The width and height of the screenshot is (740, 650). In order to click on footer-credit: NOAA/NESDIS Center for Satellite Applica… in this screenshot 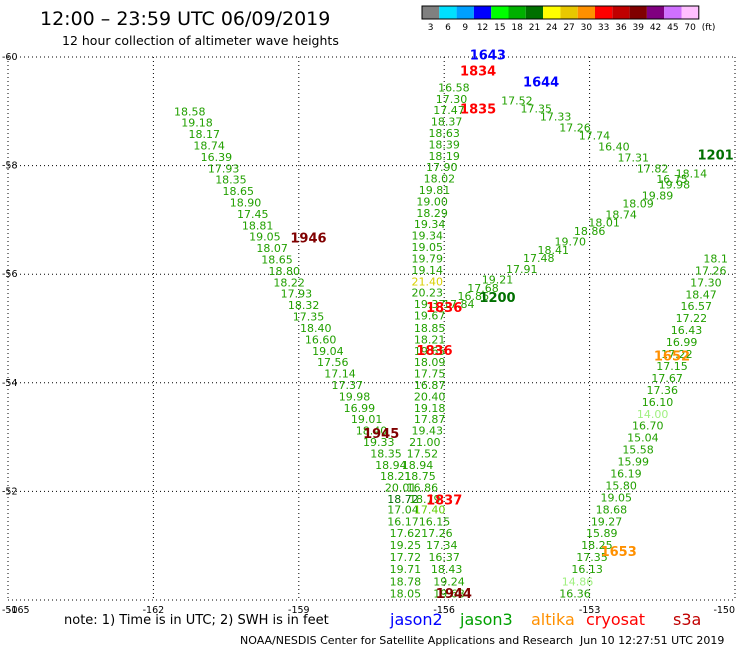, I will do `click(406, 640)`.